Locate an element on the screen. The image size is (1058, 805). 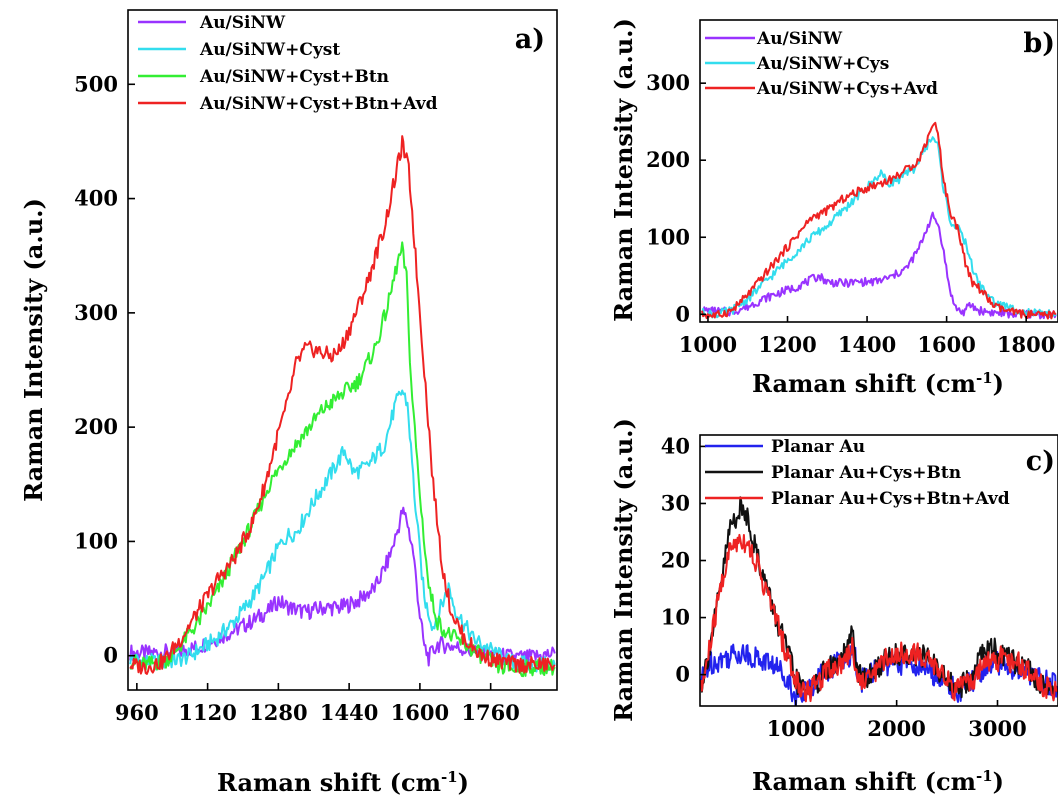
x-tick-label: 2000 is located at coordinates (896, 728).